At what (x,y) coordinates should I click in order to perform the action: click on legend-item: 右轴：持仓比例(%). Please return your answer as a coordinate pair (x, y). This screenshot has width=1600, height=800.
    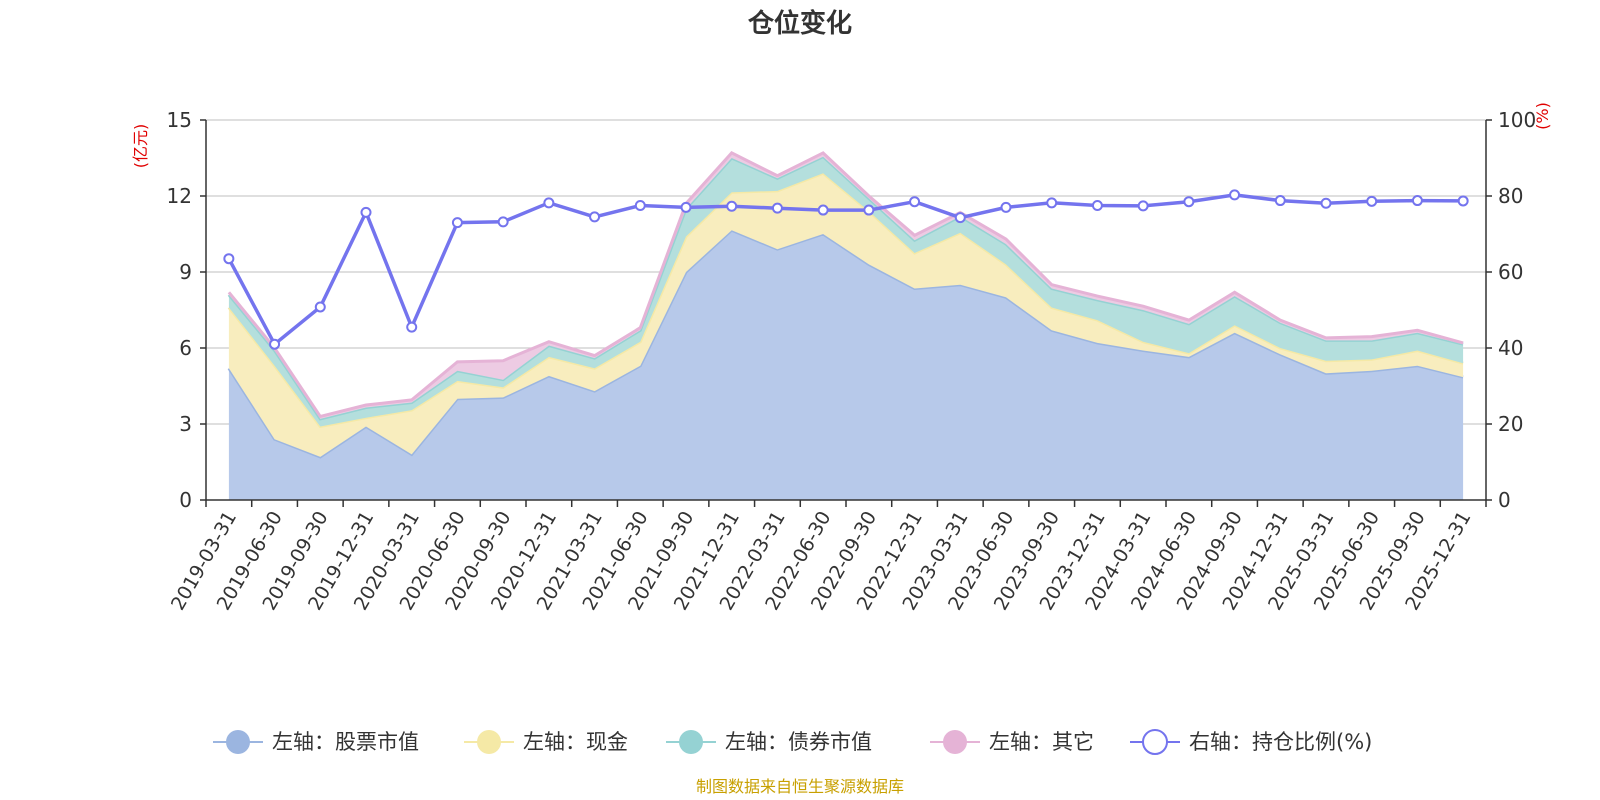
    Looking at the image, I should click on (1251, 742).